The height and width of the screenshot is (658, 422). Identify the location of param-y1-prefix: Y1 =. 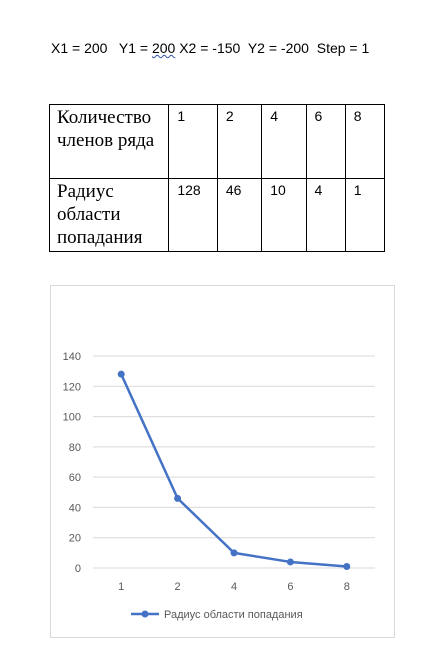
(135, 48).